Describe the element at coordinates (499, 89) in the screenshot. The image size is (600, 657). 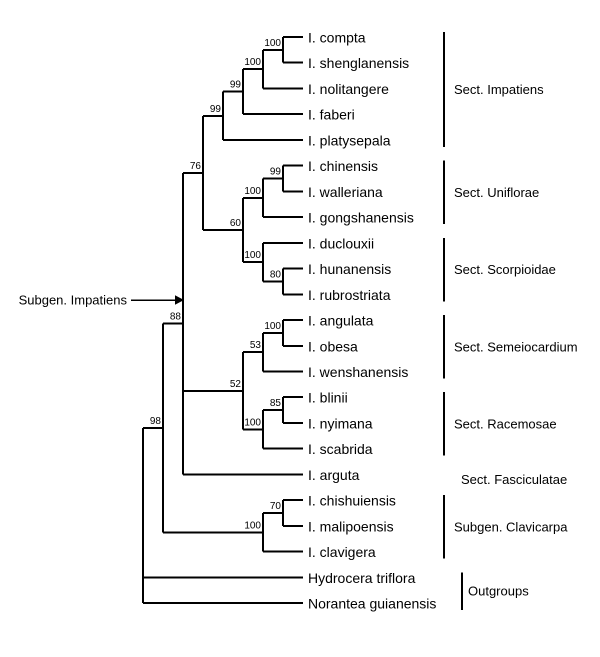
I see `section-label: Sect. Impatiens` at that location.